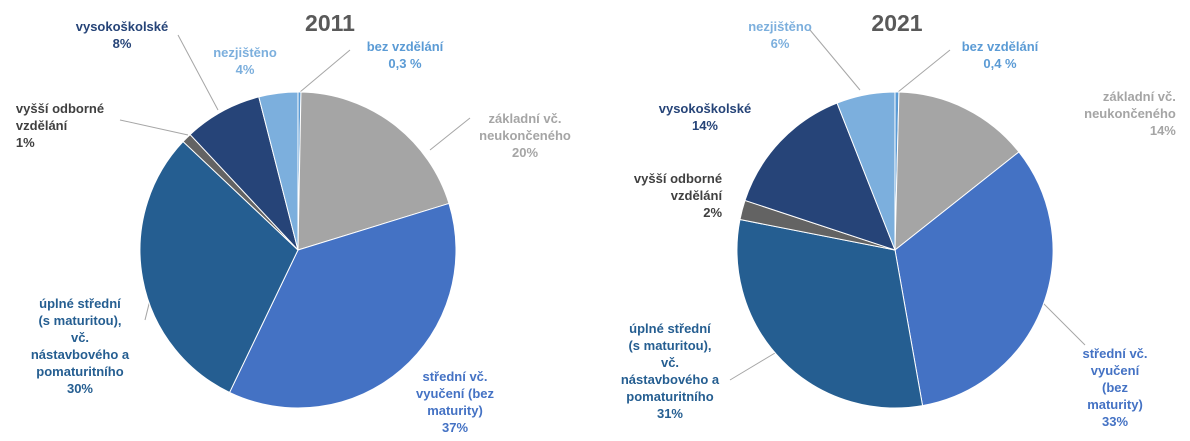 This screenshot has width=1190, height=441. Describe the element at coordinates (670, 413) in the screenshot. I see `value-label: 31%` at that location.